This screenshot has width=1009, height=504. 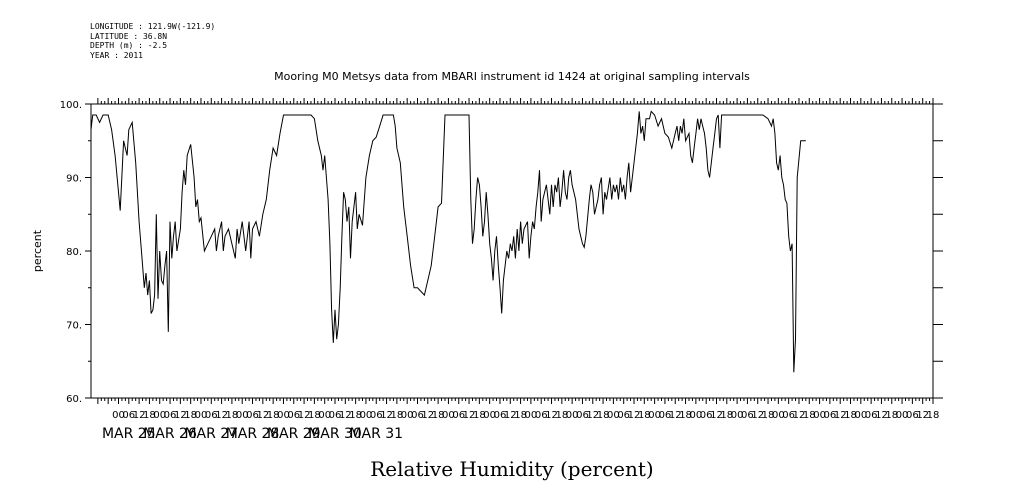 I want to click on y-axis-label: percent, so click(x=37, y=250).